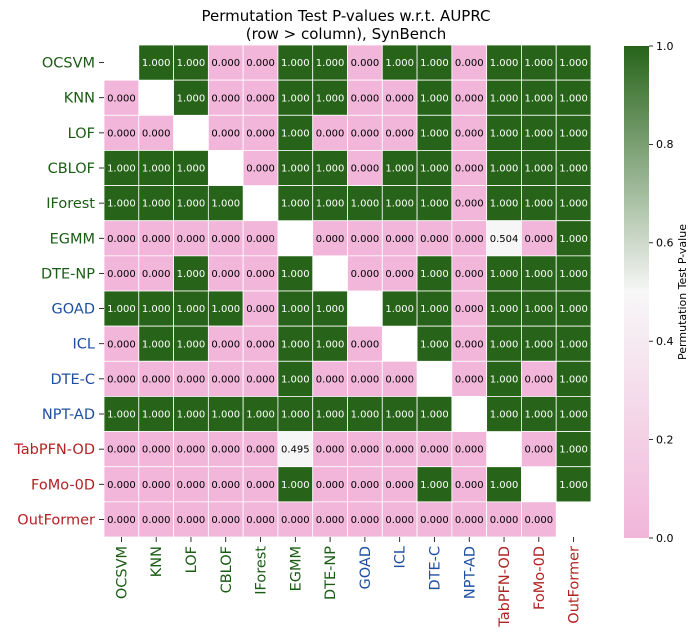  I want to click on column-label: CBLOF, so click(227, 569).